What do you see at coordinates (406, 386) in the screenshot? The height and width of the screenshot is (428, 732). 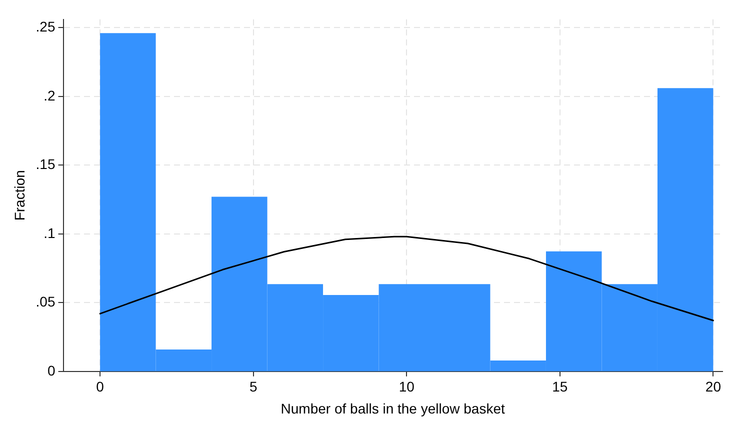 I see `x-tick-label: 10` at bounding box center [406, 386].